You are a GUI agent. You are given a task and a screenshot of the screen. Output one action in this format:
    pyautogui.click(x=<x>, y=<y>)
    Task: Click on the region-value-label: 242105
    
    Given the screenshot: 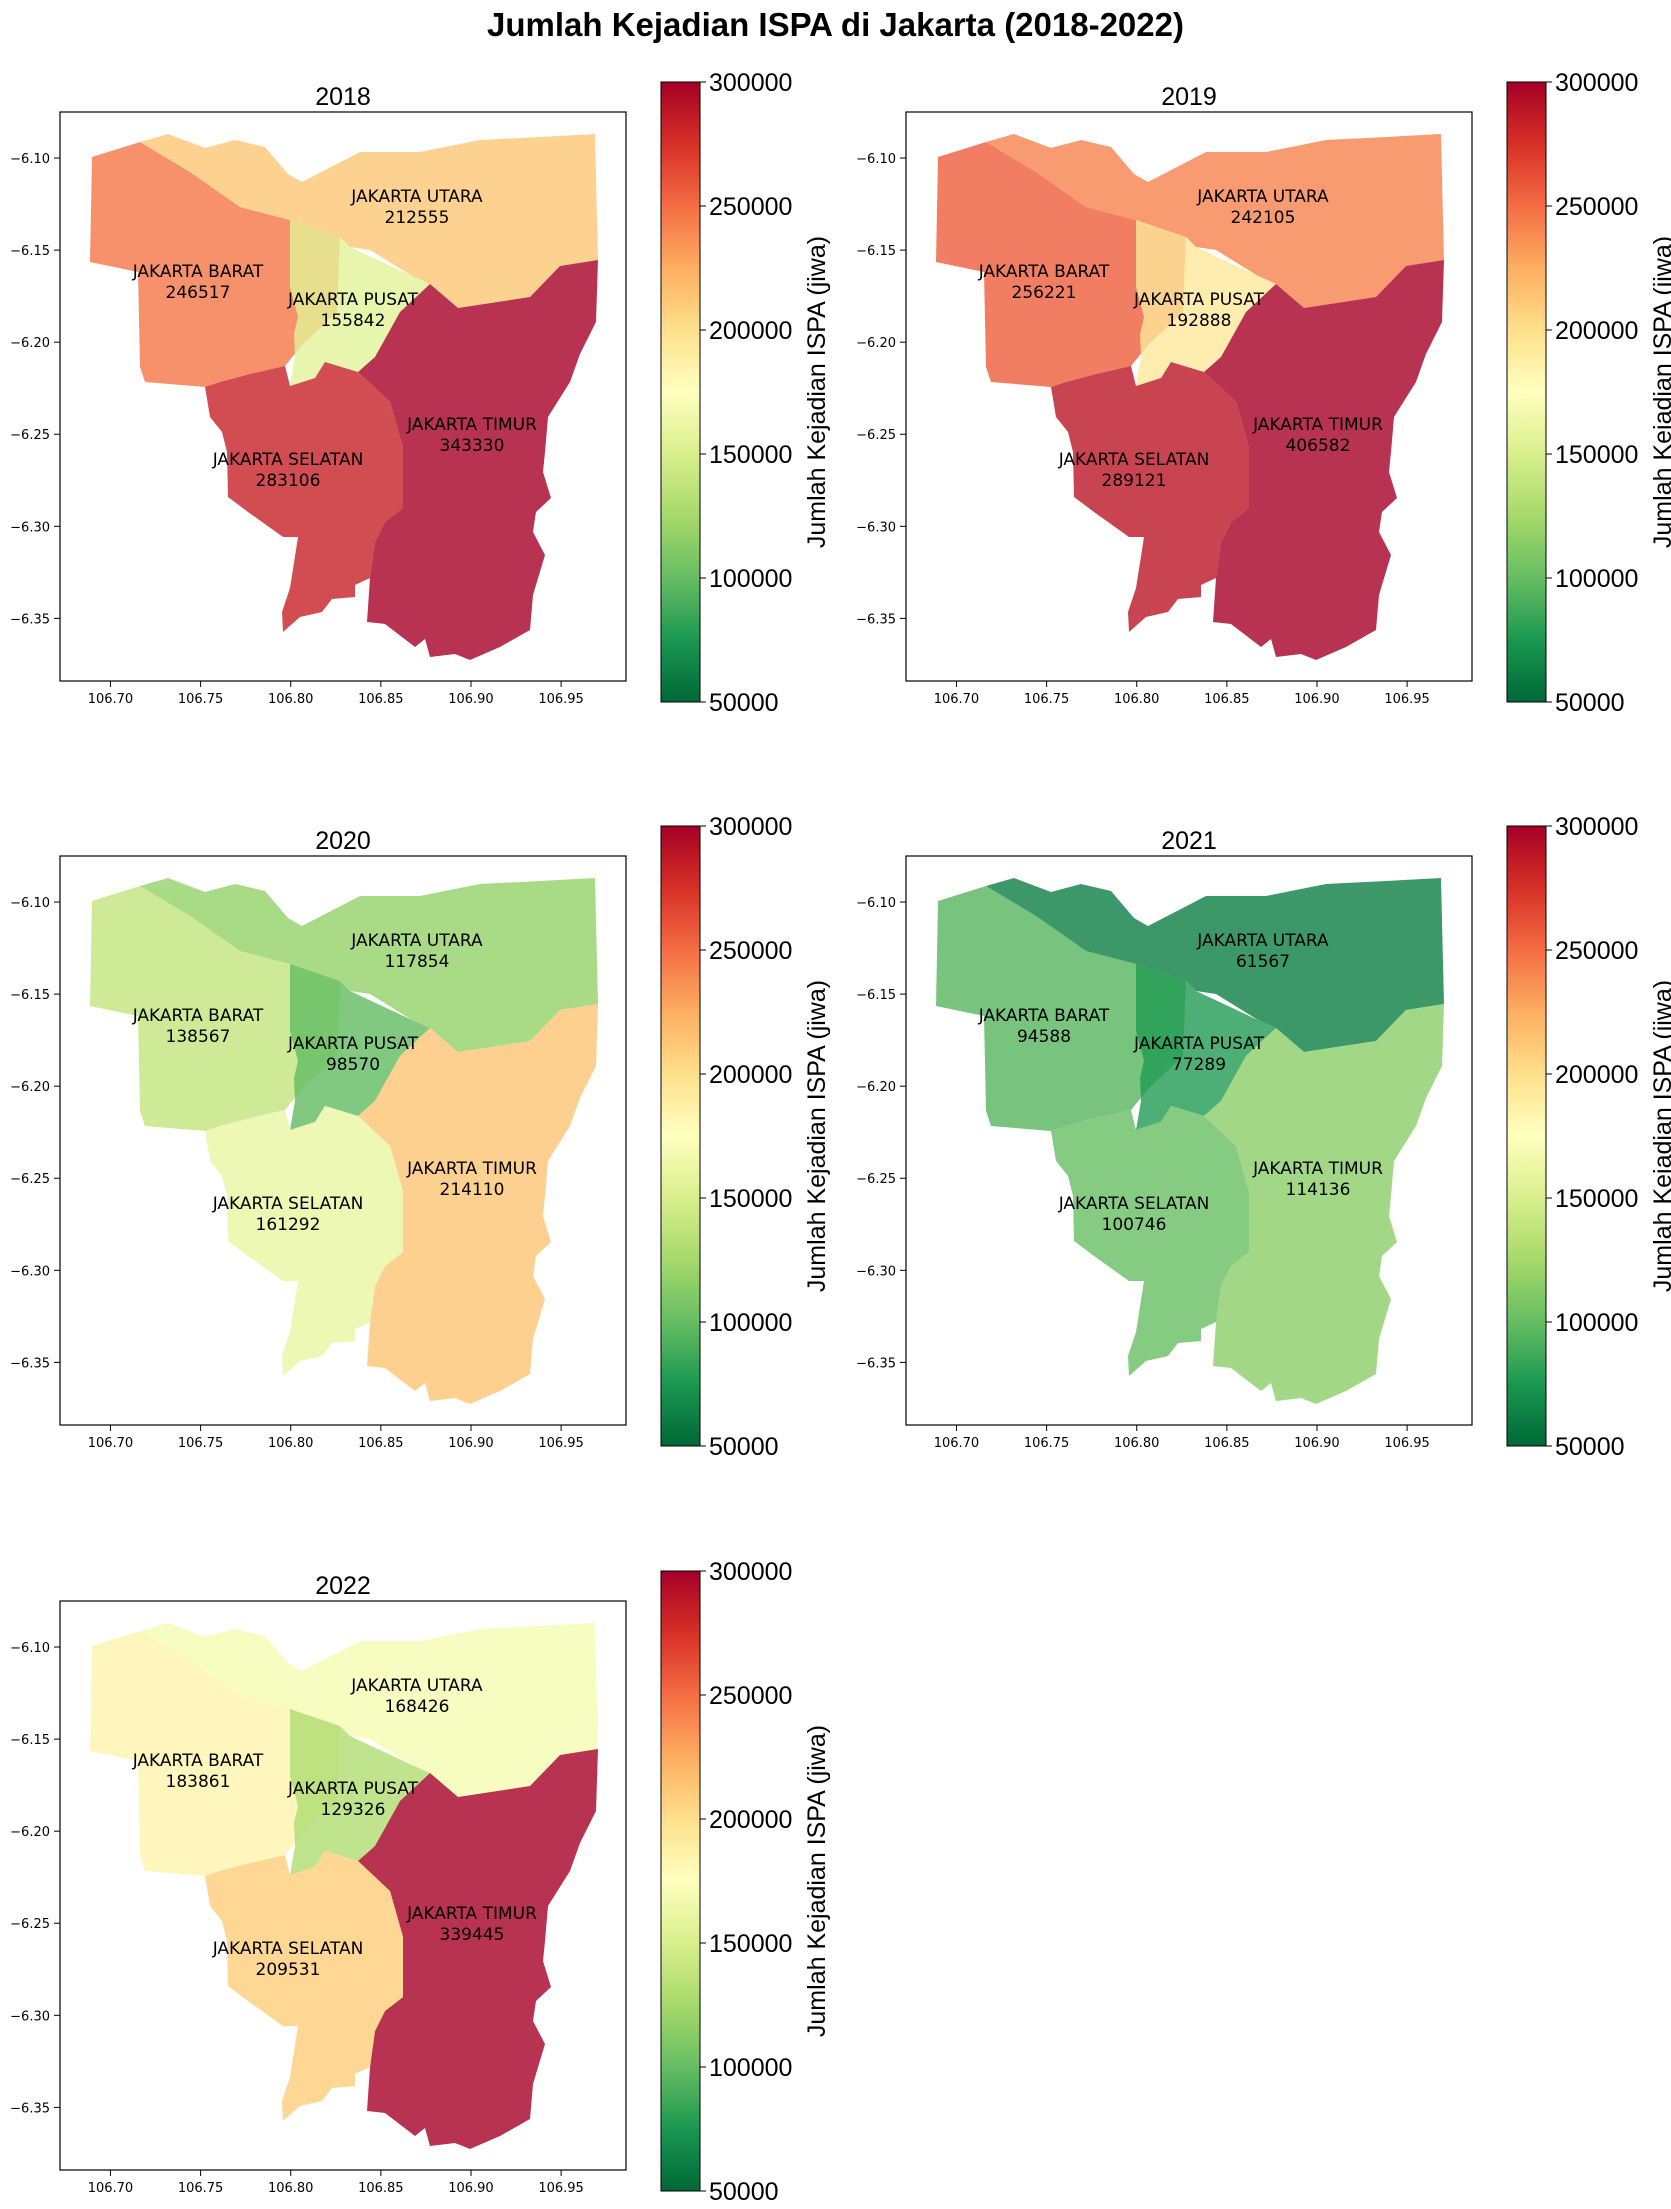 What is the action you would take?
    pyautogui.click(x=1263, y=218)
    